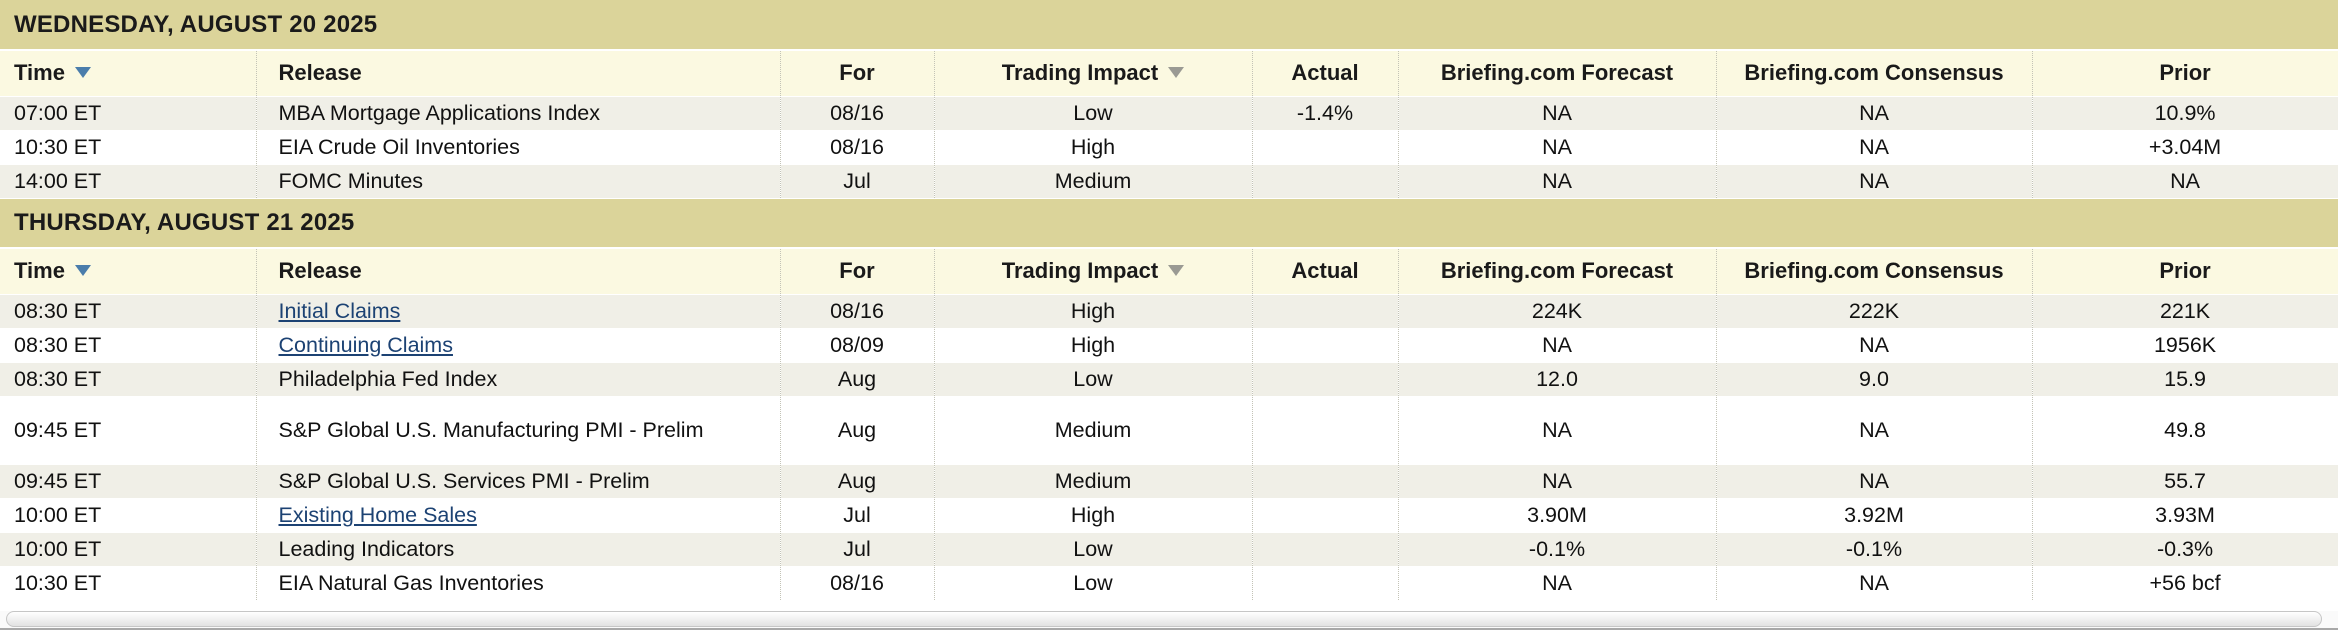 Image resolution: width=2338 pixels, height=630 pixels. I want to click on release-name: Philadelphia Fed Index, so click(388, 378).